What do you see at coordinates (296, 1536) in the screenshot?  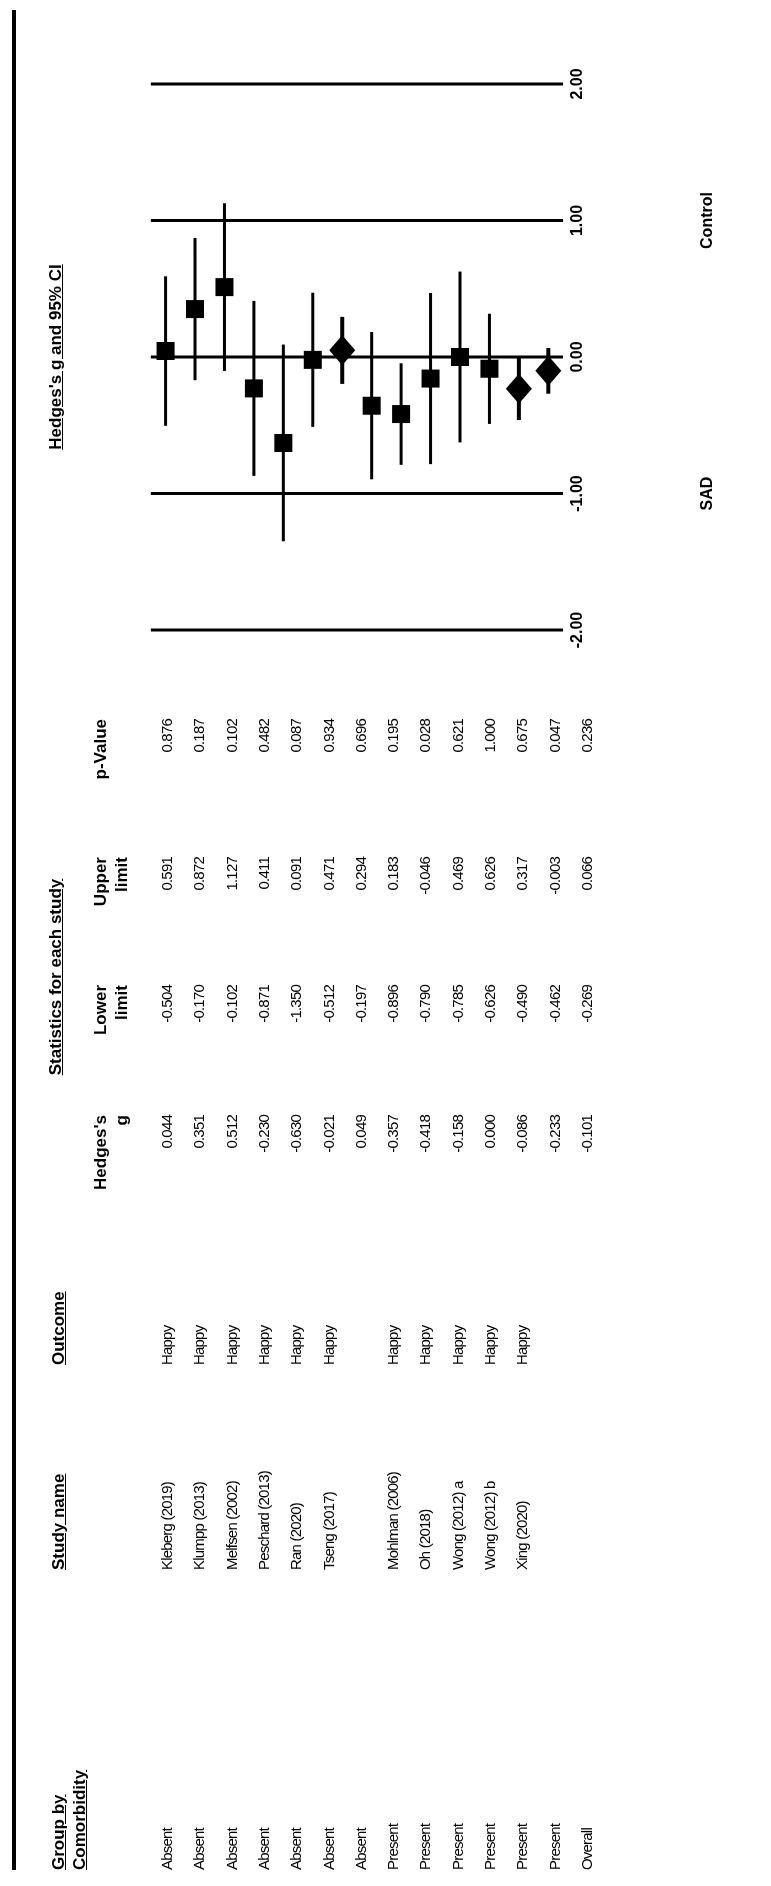 I see `text: Ran (2020)` at bounding box center [296, 1536].